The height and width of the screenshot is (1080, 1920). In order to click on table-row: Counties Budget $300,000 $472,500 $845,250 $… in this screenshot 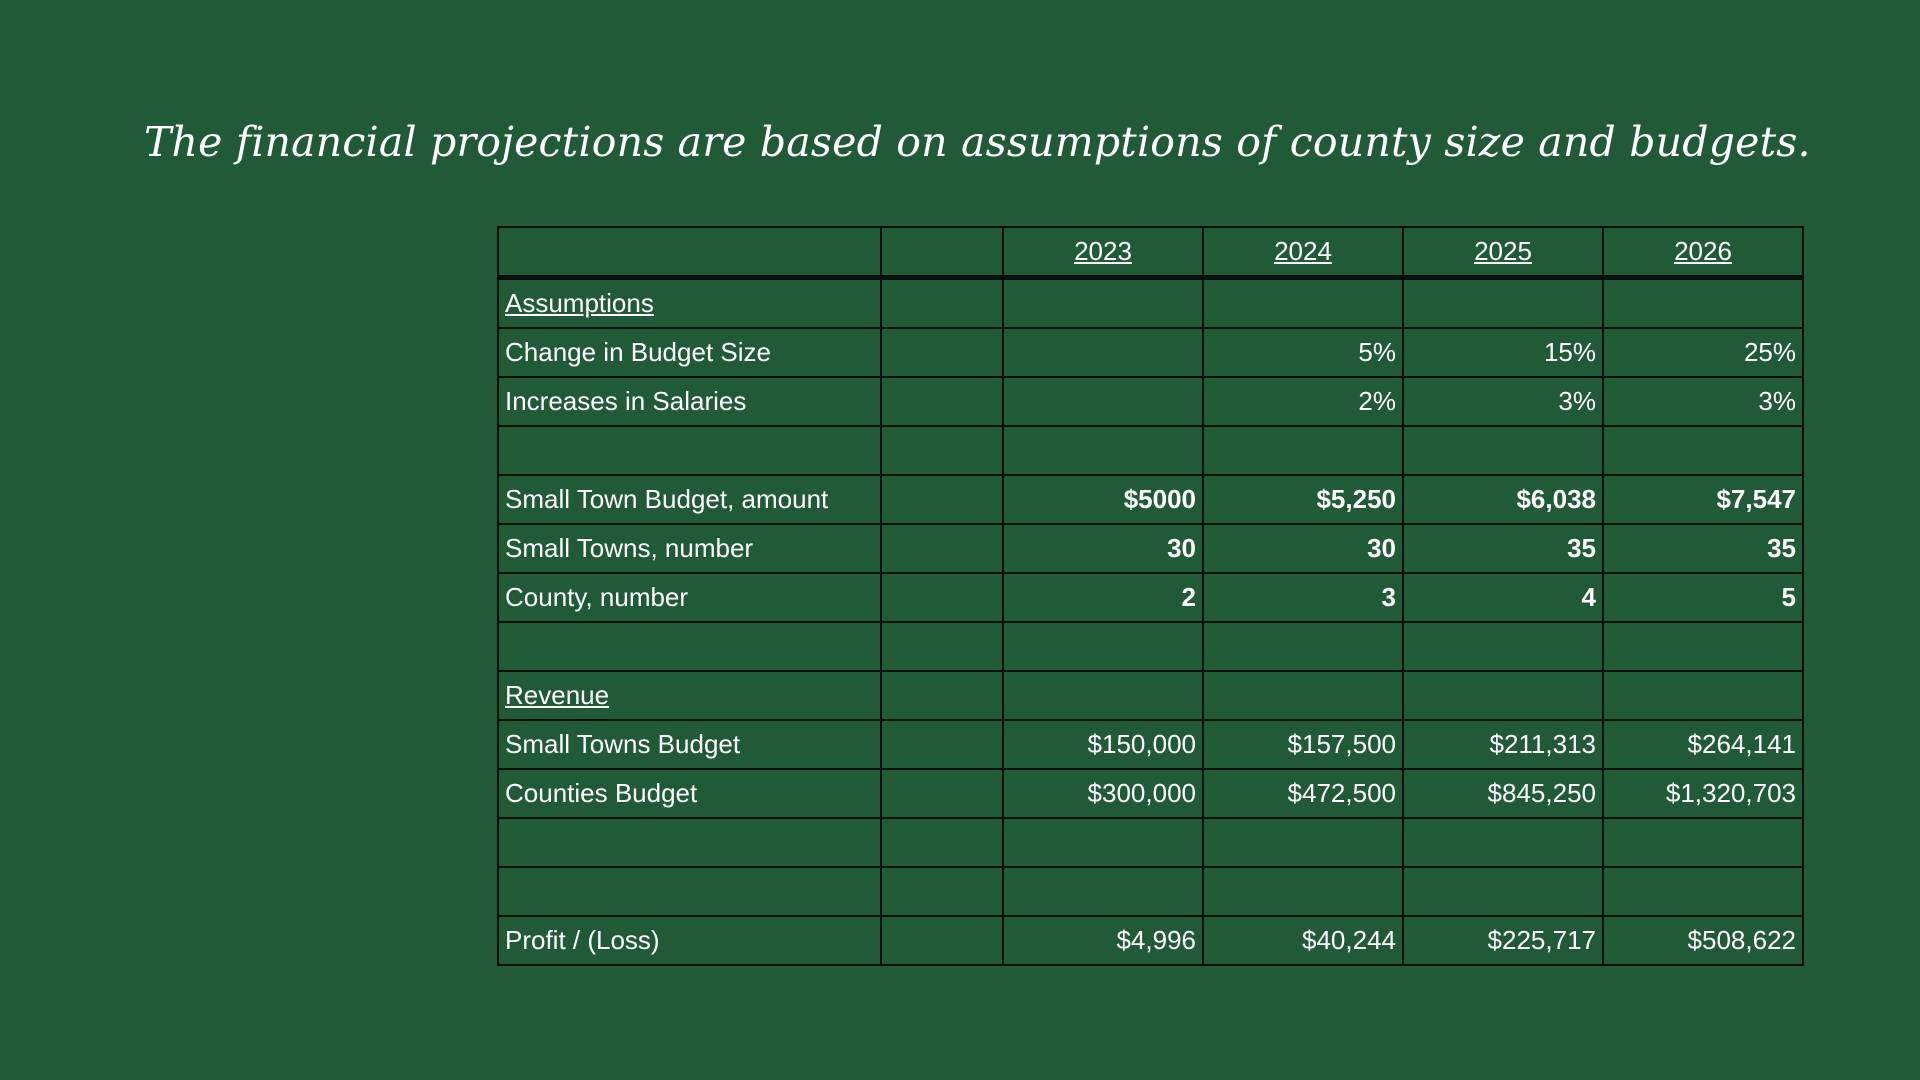, I will do `click(1150, 793)`.